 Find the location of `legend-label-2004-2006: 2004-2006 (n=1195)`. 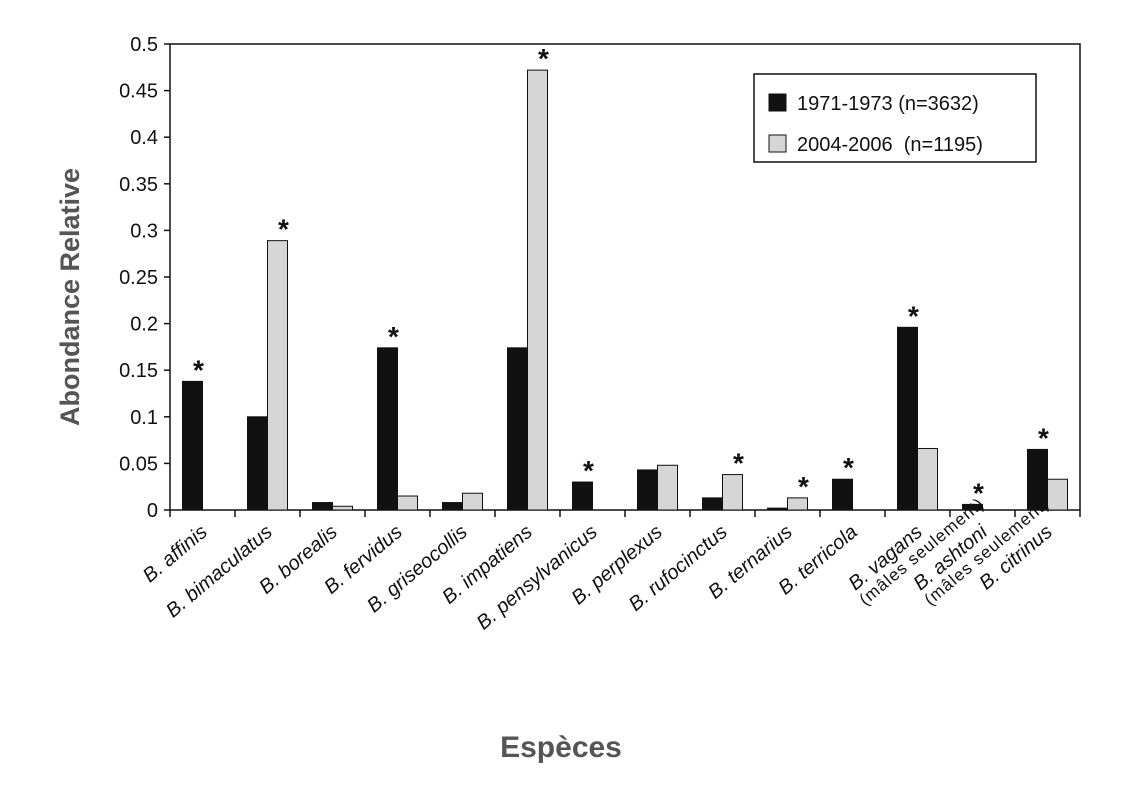

legend-label-2004-2006: 2004-2006 (n=1195) is located at coordinates (890, 145).